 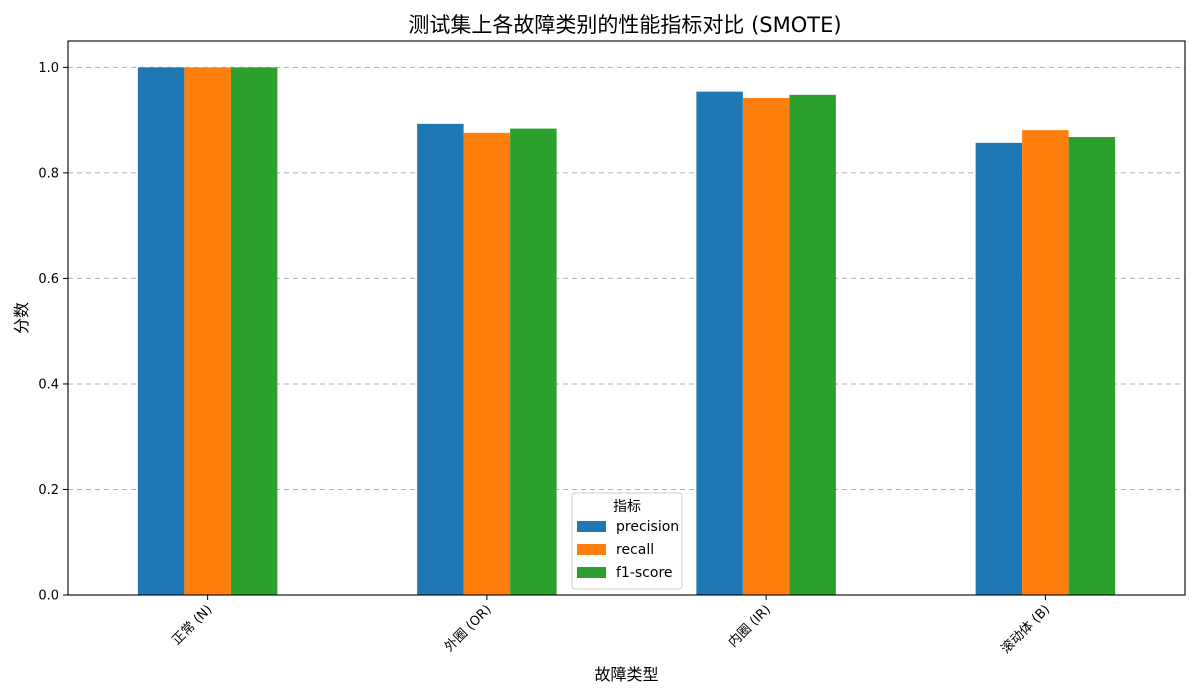 What do you see at coordinates (468, 628) in the screenshot?
I see `x-tick-label: 外圈 (OR)` at bounding box center [468, 628].